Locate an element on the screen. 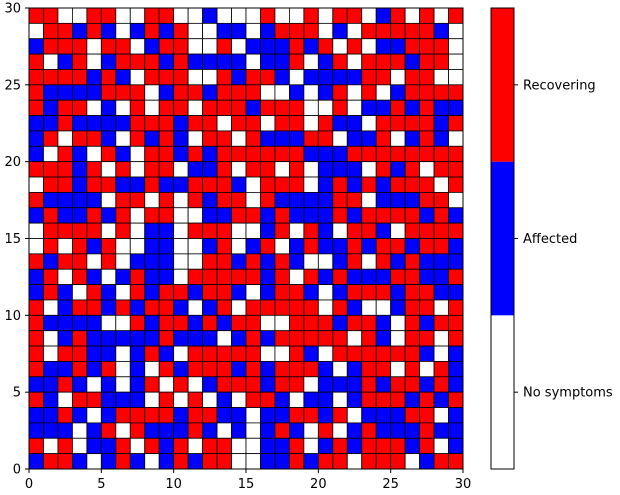  x-tick-label: 10 is located at coordinates (173, 484).